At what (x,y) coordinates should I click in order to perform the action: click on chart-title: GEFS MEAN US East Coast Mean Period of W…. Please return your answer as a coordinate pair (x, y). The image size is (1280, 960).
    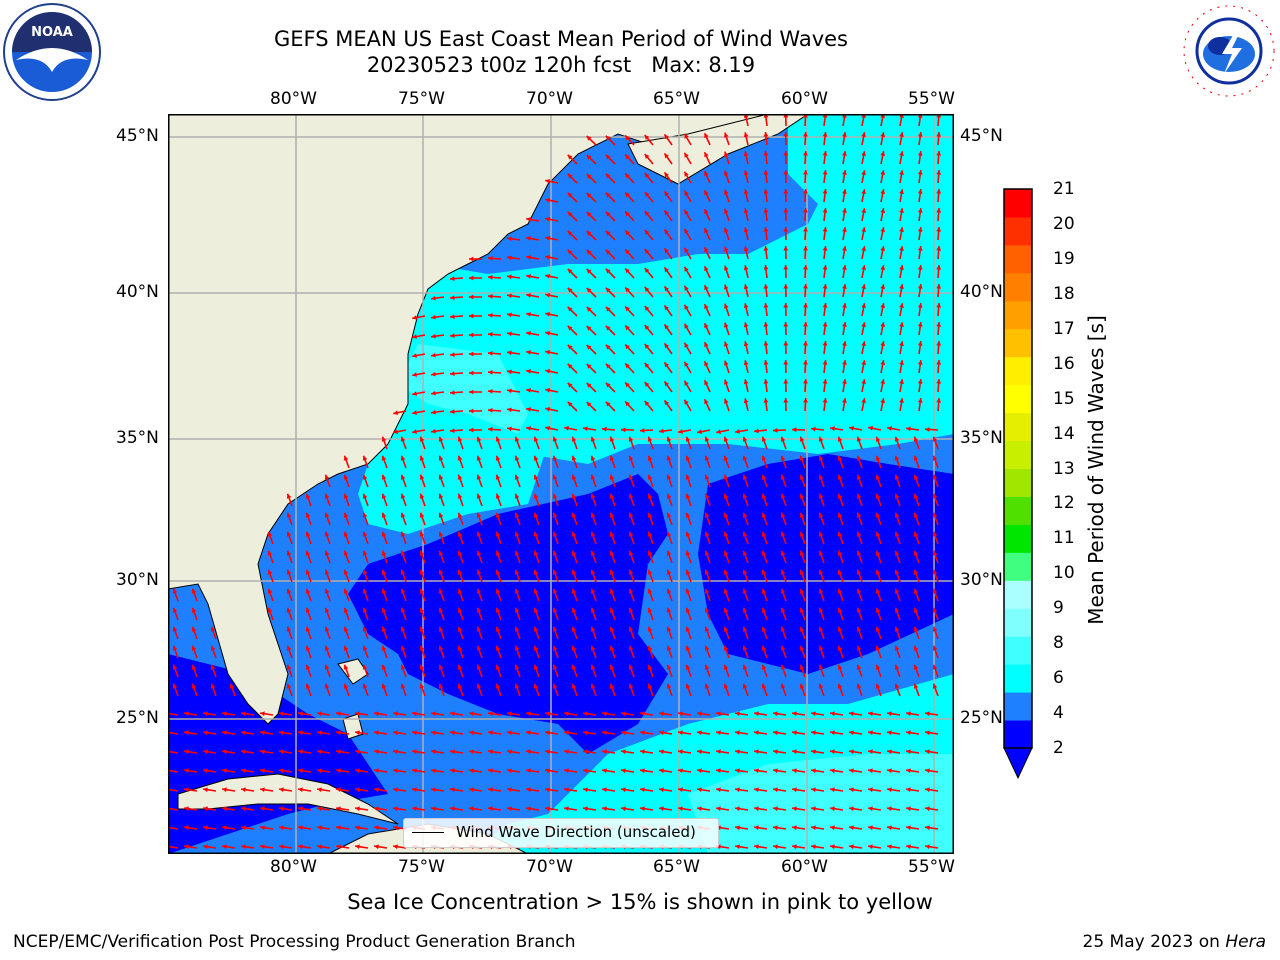
    Looking at the image, I should click on (561, 39).